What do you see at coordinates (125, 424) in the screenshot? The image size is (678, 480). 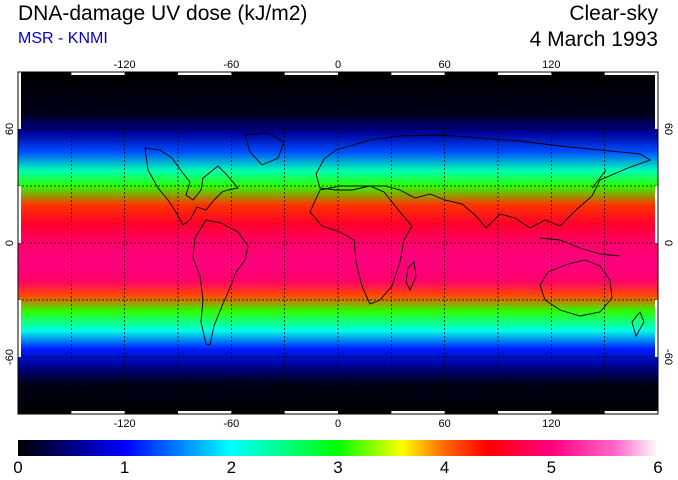 I see `lon-label-bottom: -120` at bounding box center [125, 424].